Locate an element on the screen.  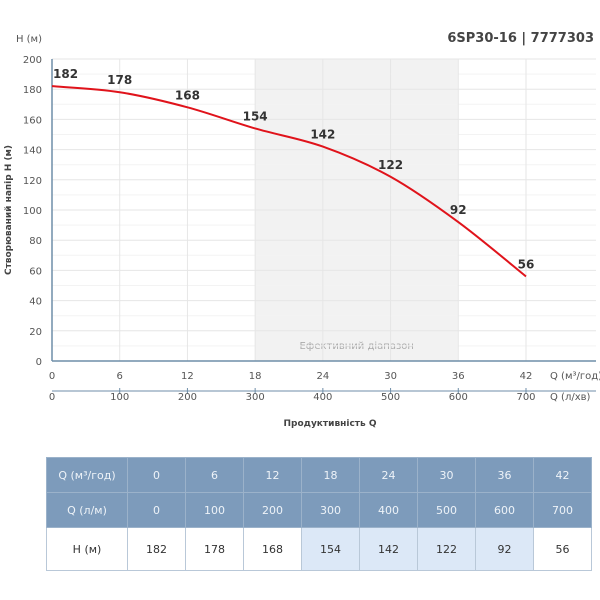
table-cell: 42 is located at coordinates (562, 475).